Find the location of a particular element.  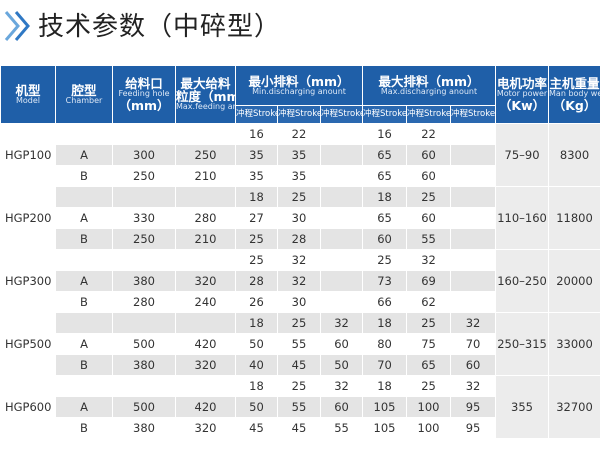

header-cell: 给料口 Feeding hole （mm） is located at coordinates (144, 94).